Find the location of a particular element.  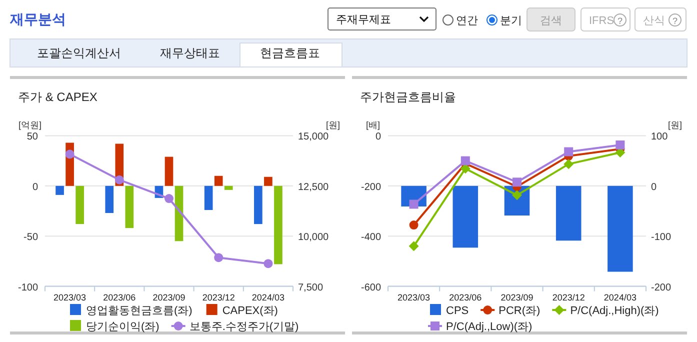

chart-title: 주가 & CAPEX is located at coordinates (58, 97).